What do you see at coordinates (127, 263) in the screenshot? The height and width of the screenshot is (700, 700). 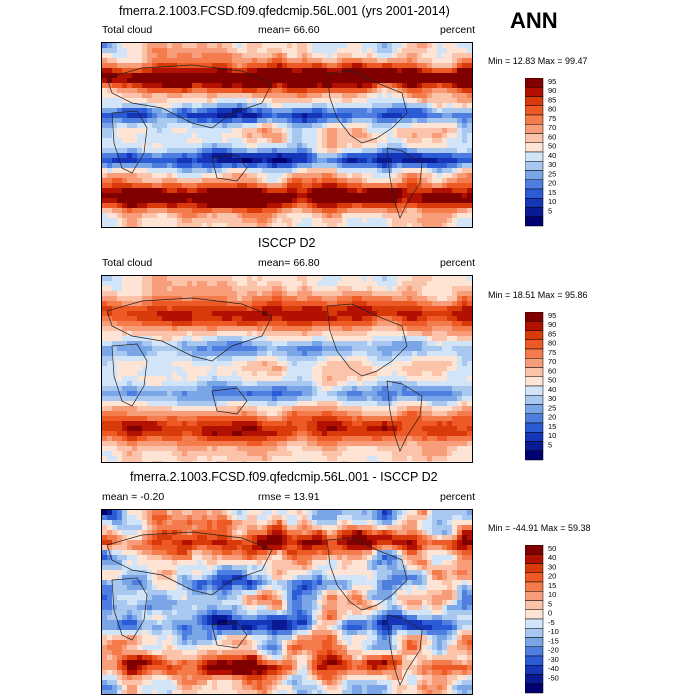 I see `panel-2-variable-label: Total cloud` at bounding box center [127, 263].